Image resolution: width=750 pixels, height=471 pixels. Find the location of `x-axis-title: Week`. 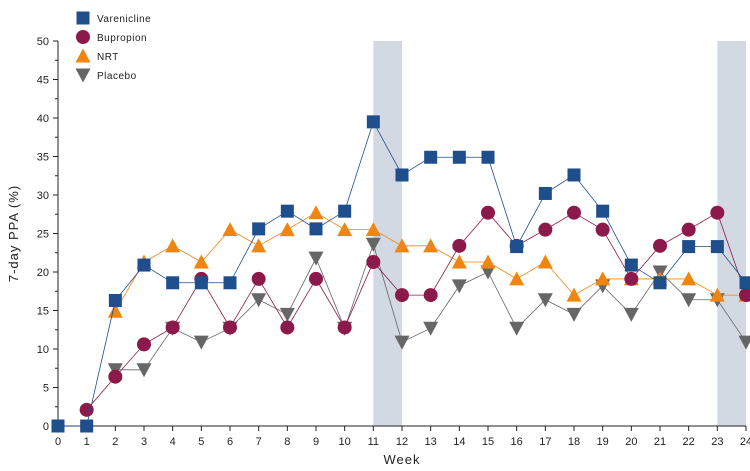

x-axis-title: Week is located at coordinates (402, 459).